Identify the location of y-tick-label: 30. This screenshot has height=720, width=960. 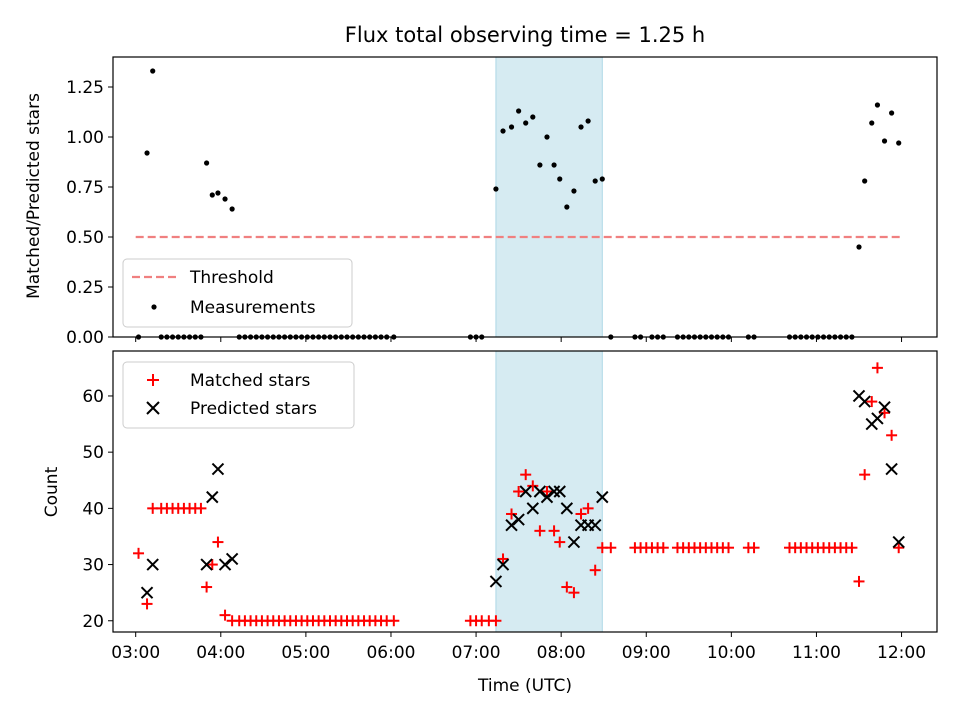
(93, 566).